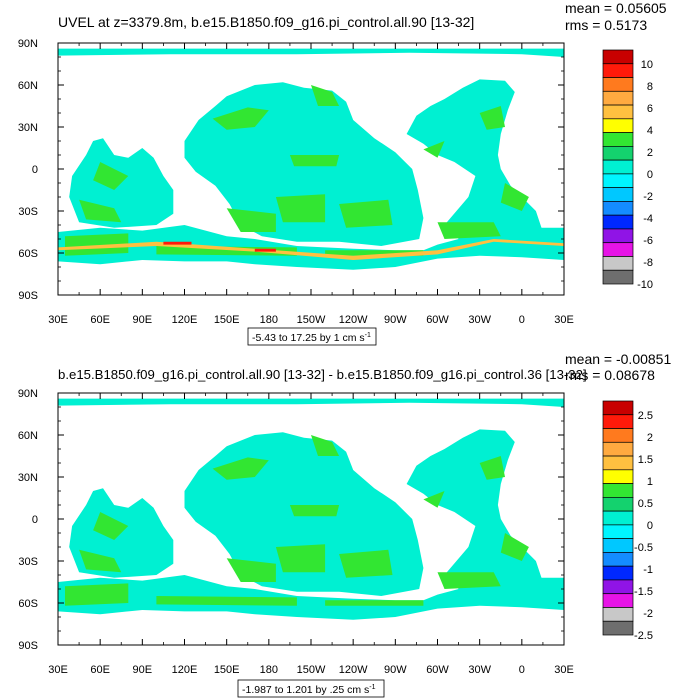  I want to click on x-tick-label: 30E, so click(564, 670).